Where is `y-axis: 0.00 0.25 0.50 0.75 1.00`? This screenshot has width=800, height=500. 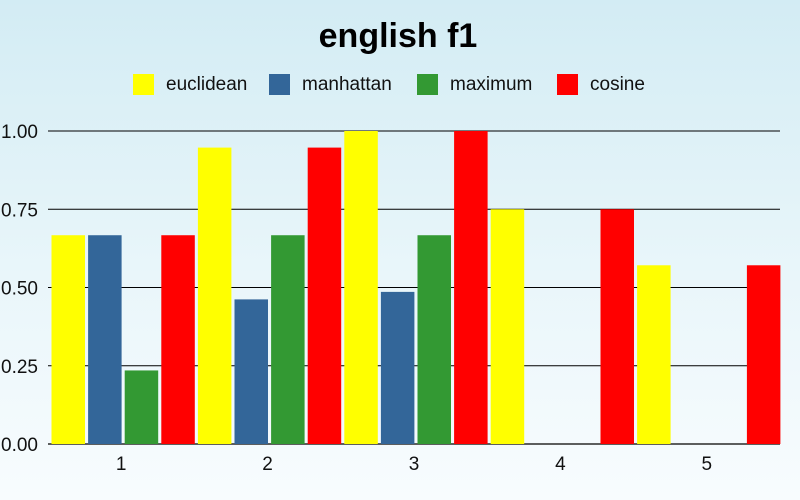 y-axis: 0.00 0.25 0.50 0.75 1.00 is located at coordinates (19, 289).